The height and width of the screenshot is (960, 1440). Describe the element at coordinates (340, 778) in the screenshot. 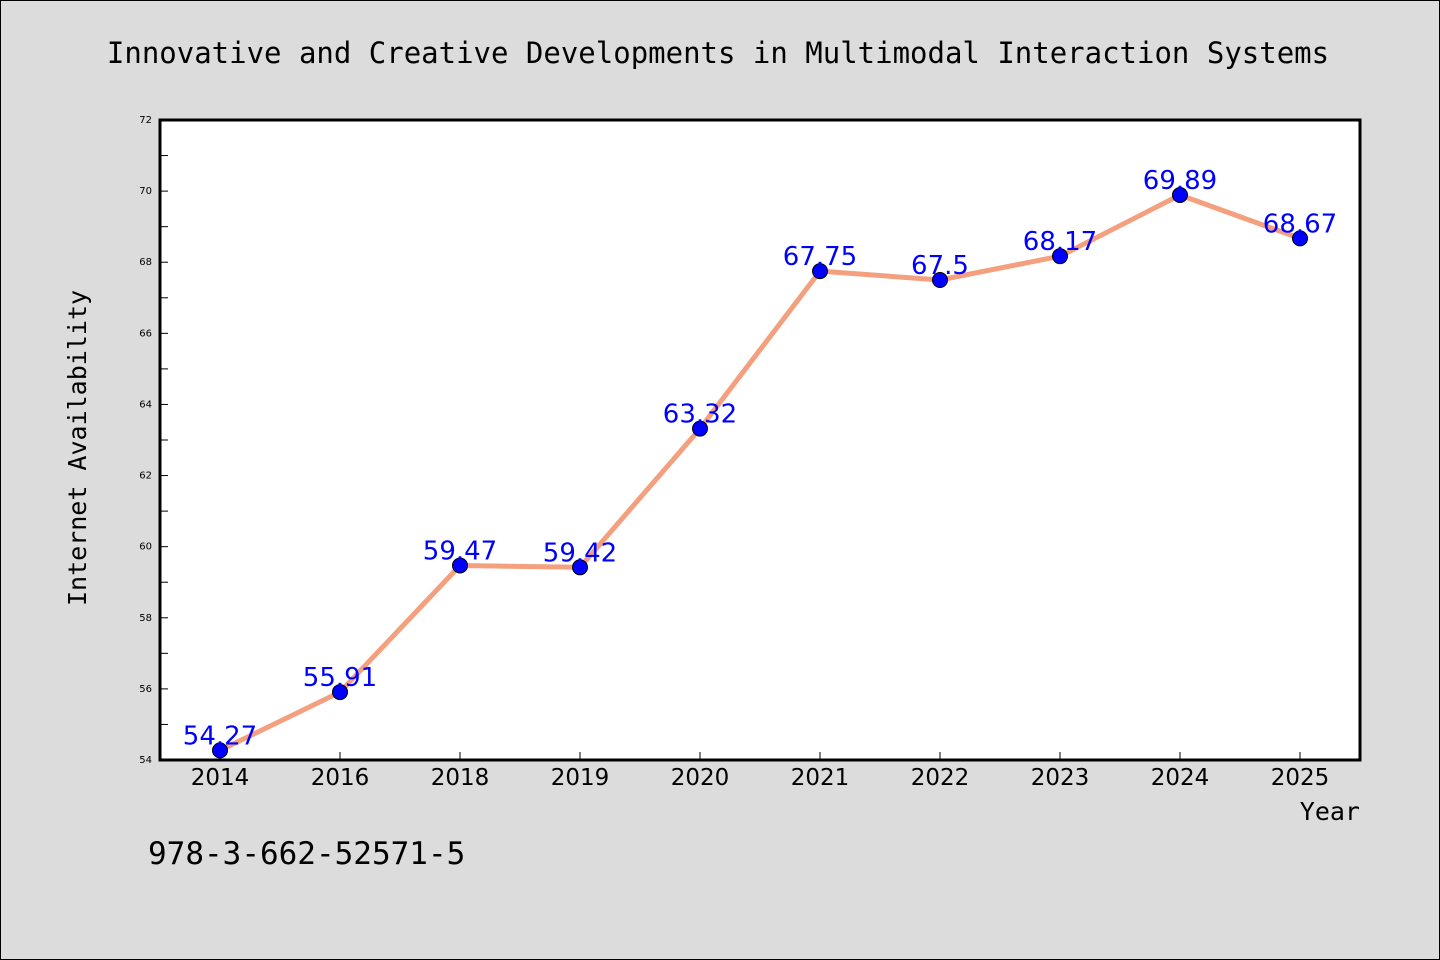

I see `x-tick-label: 2016` at that location.